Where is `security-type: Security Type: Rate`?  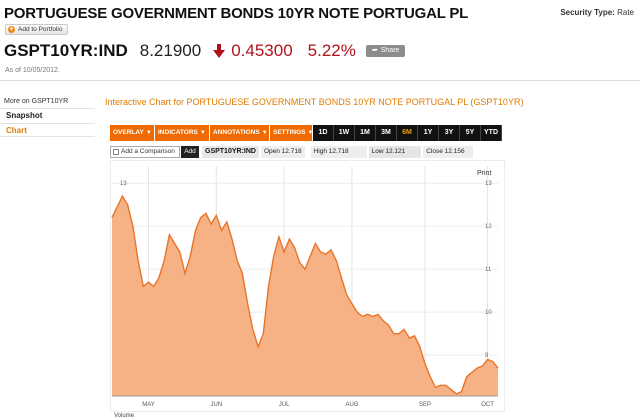 security-type: Security Type: Rate is located at coordinates (597, 12).